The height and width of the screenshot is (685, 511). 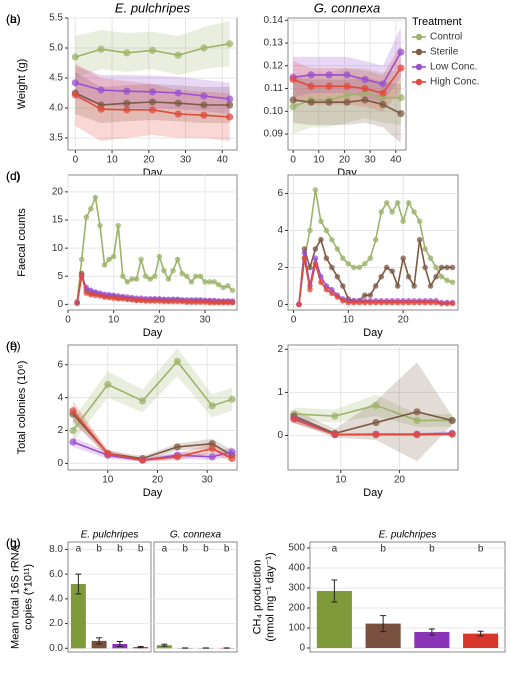 I want to click on y-tick-label: 3.5, so click(x=56, y=138).